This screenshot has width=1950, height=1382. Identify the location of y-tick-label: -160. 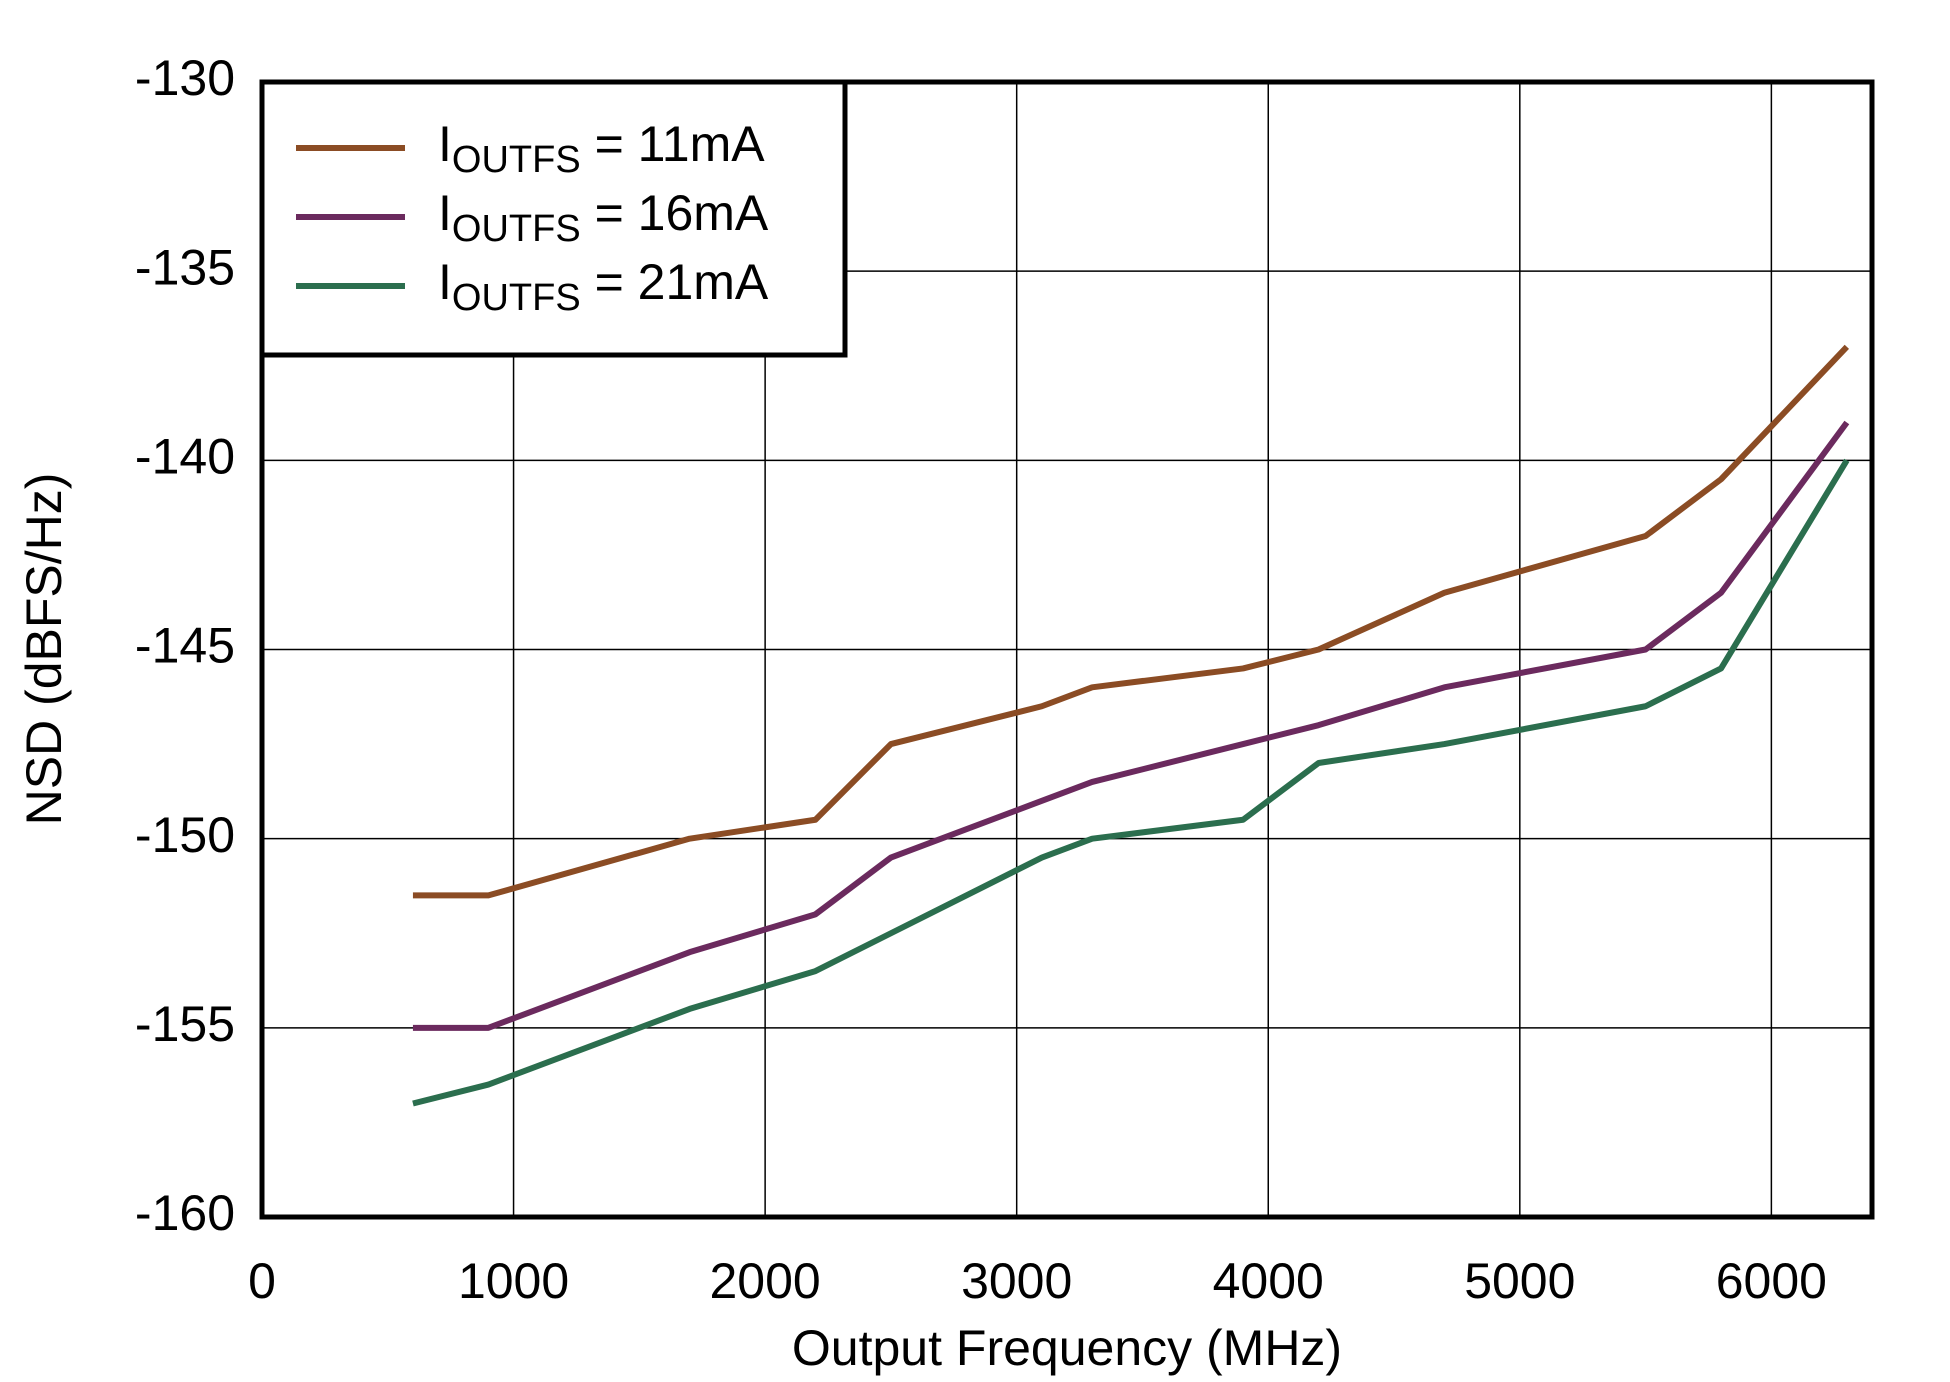
(185, 1213).